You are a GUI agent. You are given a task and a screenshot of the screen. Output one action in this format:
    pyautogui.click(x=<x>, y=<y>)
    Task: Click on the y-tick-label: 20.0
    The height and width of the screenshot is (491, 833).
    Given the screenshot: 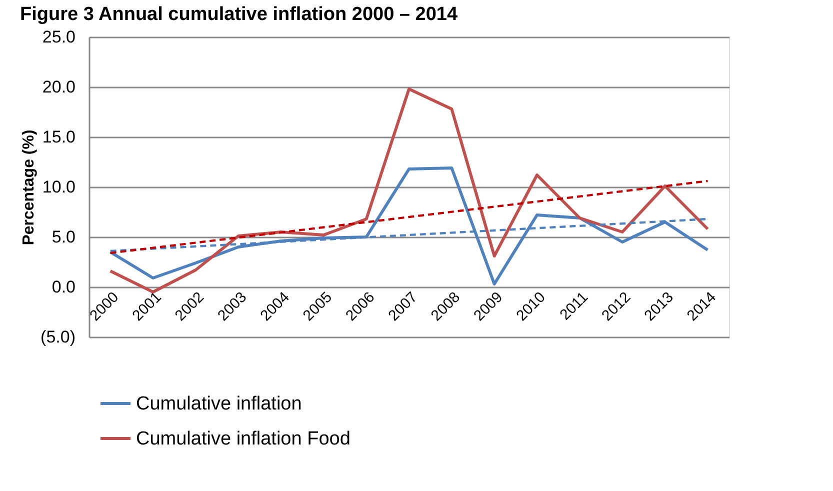 What is the action you would take?
    pyautogui.click(x=59, y=87)
    